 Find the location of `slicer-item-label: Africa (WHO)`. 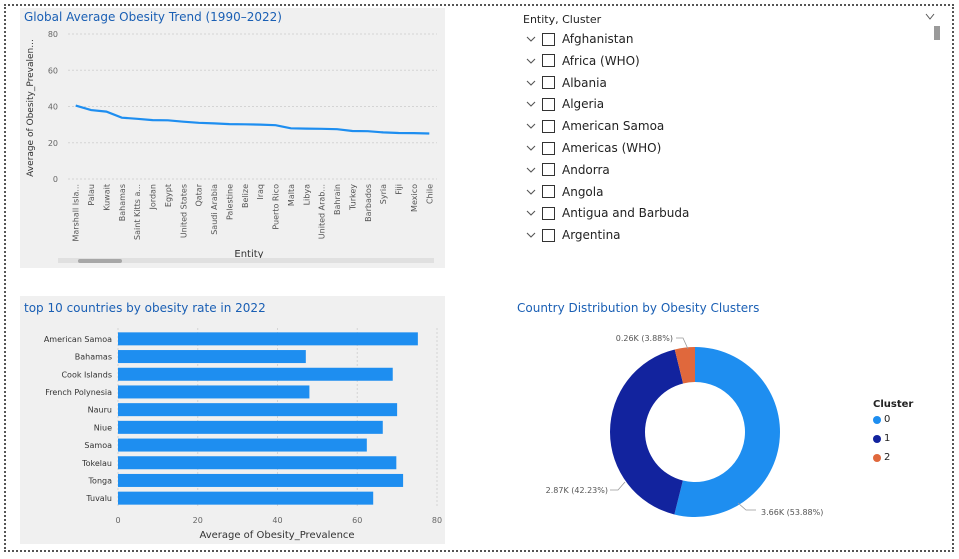

slicer-item-label: Africa (WHO) is located at coordinates (601, 60).